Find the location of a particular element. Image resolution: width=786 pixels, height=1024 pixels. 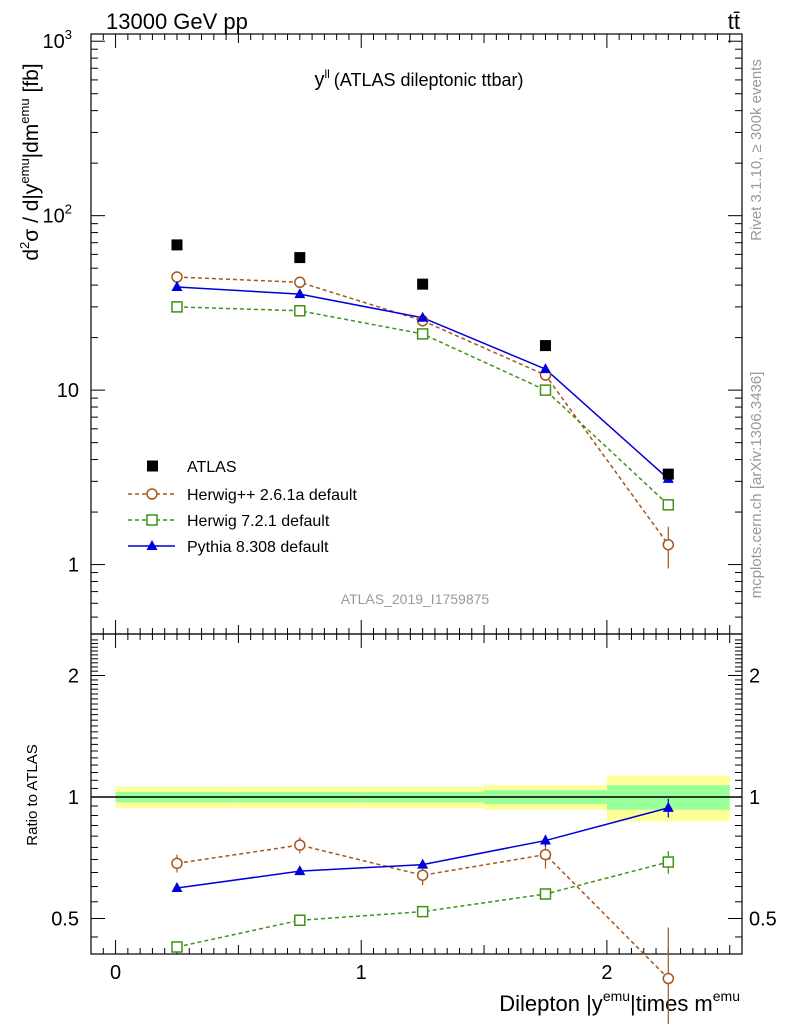

legend-label: Pythia 8.308 default is located at coordinates (258, 547).